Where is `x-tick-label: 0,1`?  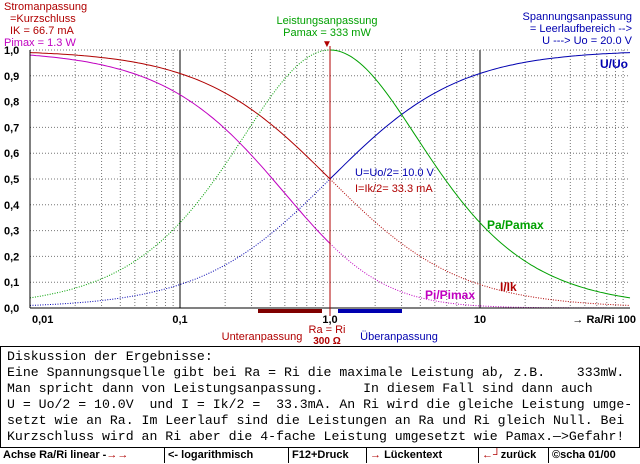
x-tick-label: 0,1 is located at coordinates (179, 320).